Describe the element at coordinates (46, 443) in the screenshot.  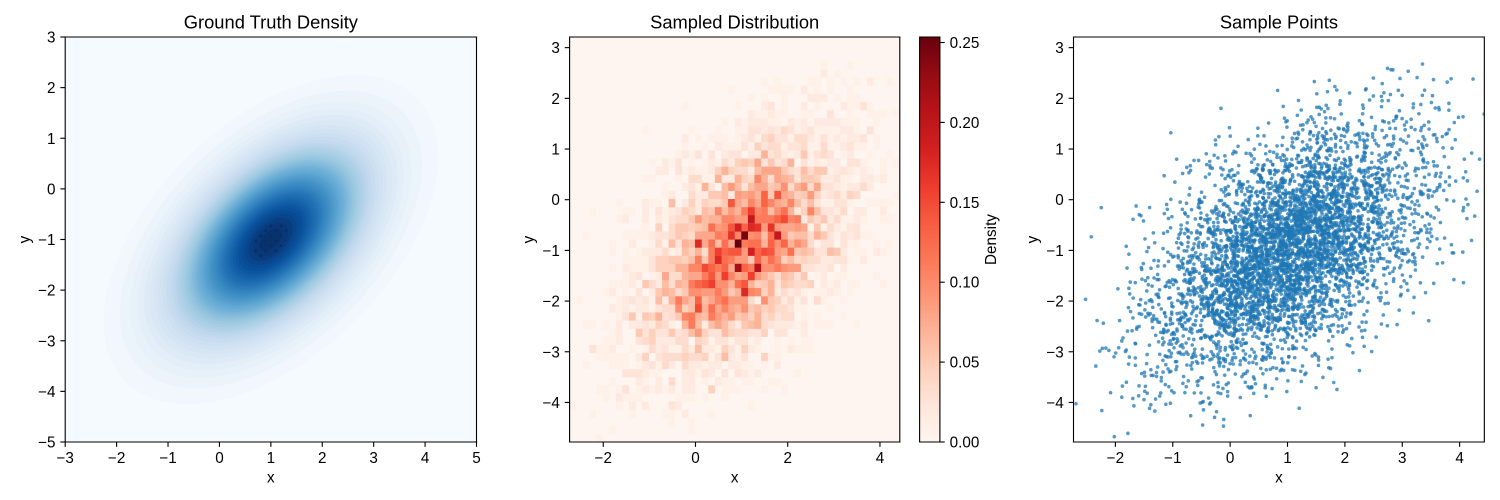
I see `svg-text: −5` at that location.